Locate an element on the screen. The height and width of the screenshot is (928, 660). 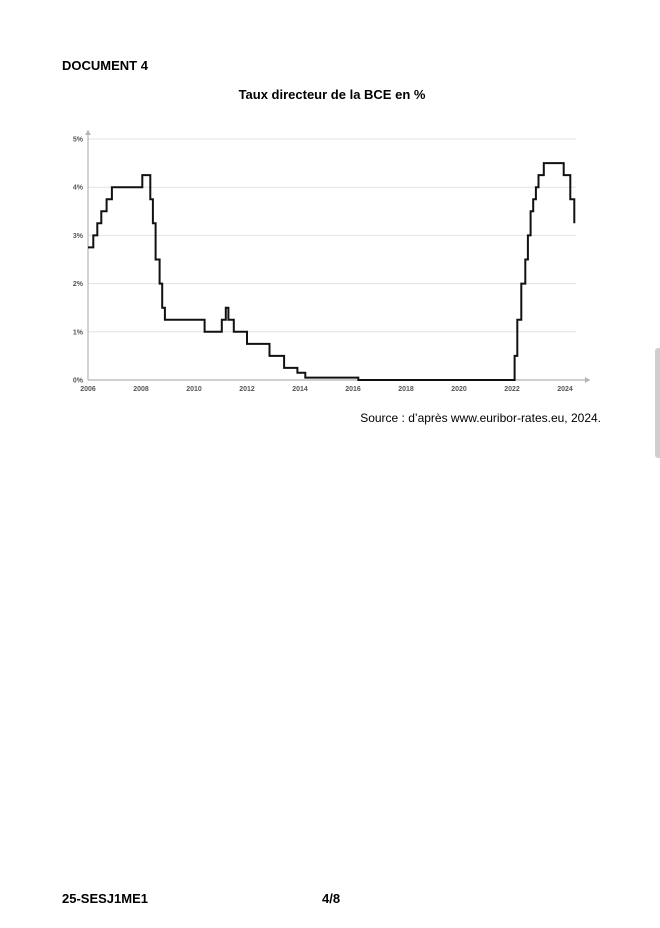
x-tick-label: 2018 is located at coordinates (406, 389).